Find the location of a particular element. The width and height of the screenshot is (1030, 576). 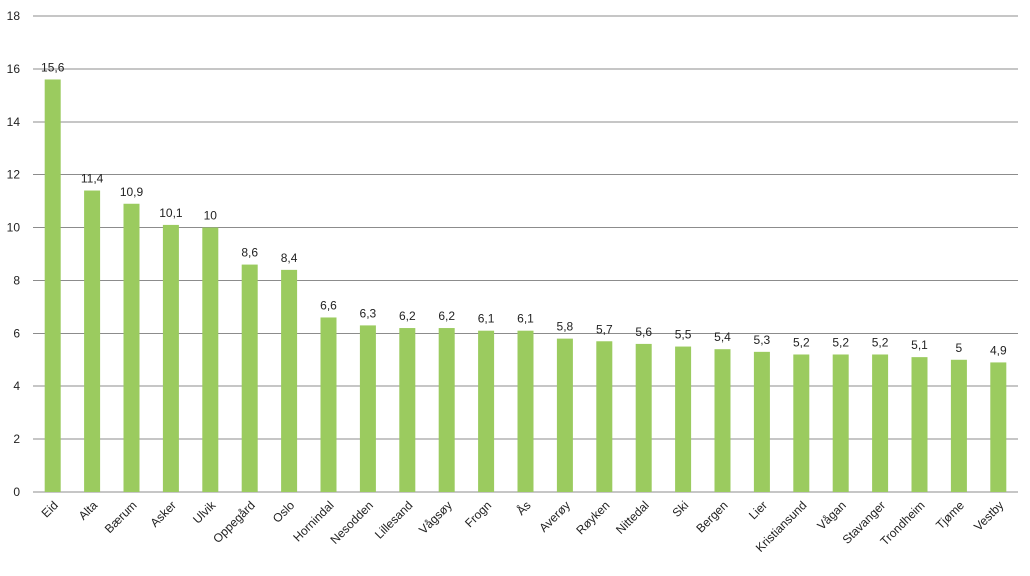

x-tick-label: Ski is located at coordinates (681, 509).